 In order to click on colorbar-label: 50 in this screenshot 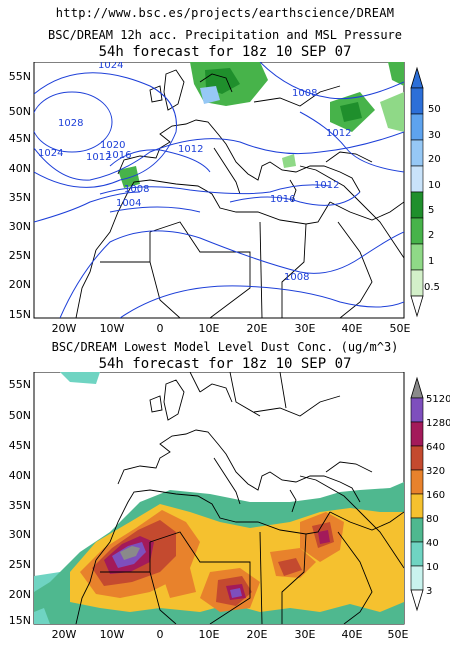, I will do `click(434, 109)`.